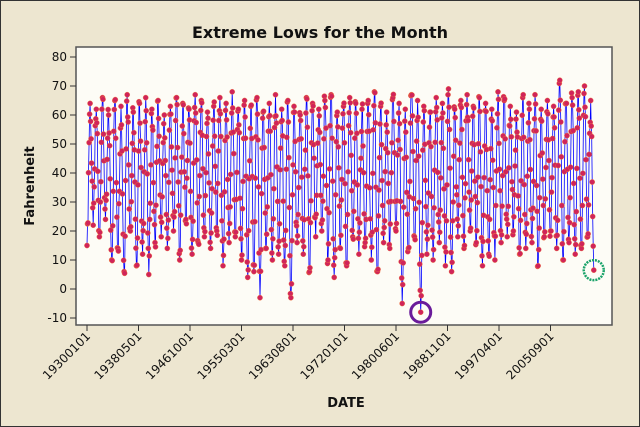  What do you see at coordinates (169, 355) in the screenshot?
I see `x-tick-label: 19461001` at bounding box center [169, 355].